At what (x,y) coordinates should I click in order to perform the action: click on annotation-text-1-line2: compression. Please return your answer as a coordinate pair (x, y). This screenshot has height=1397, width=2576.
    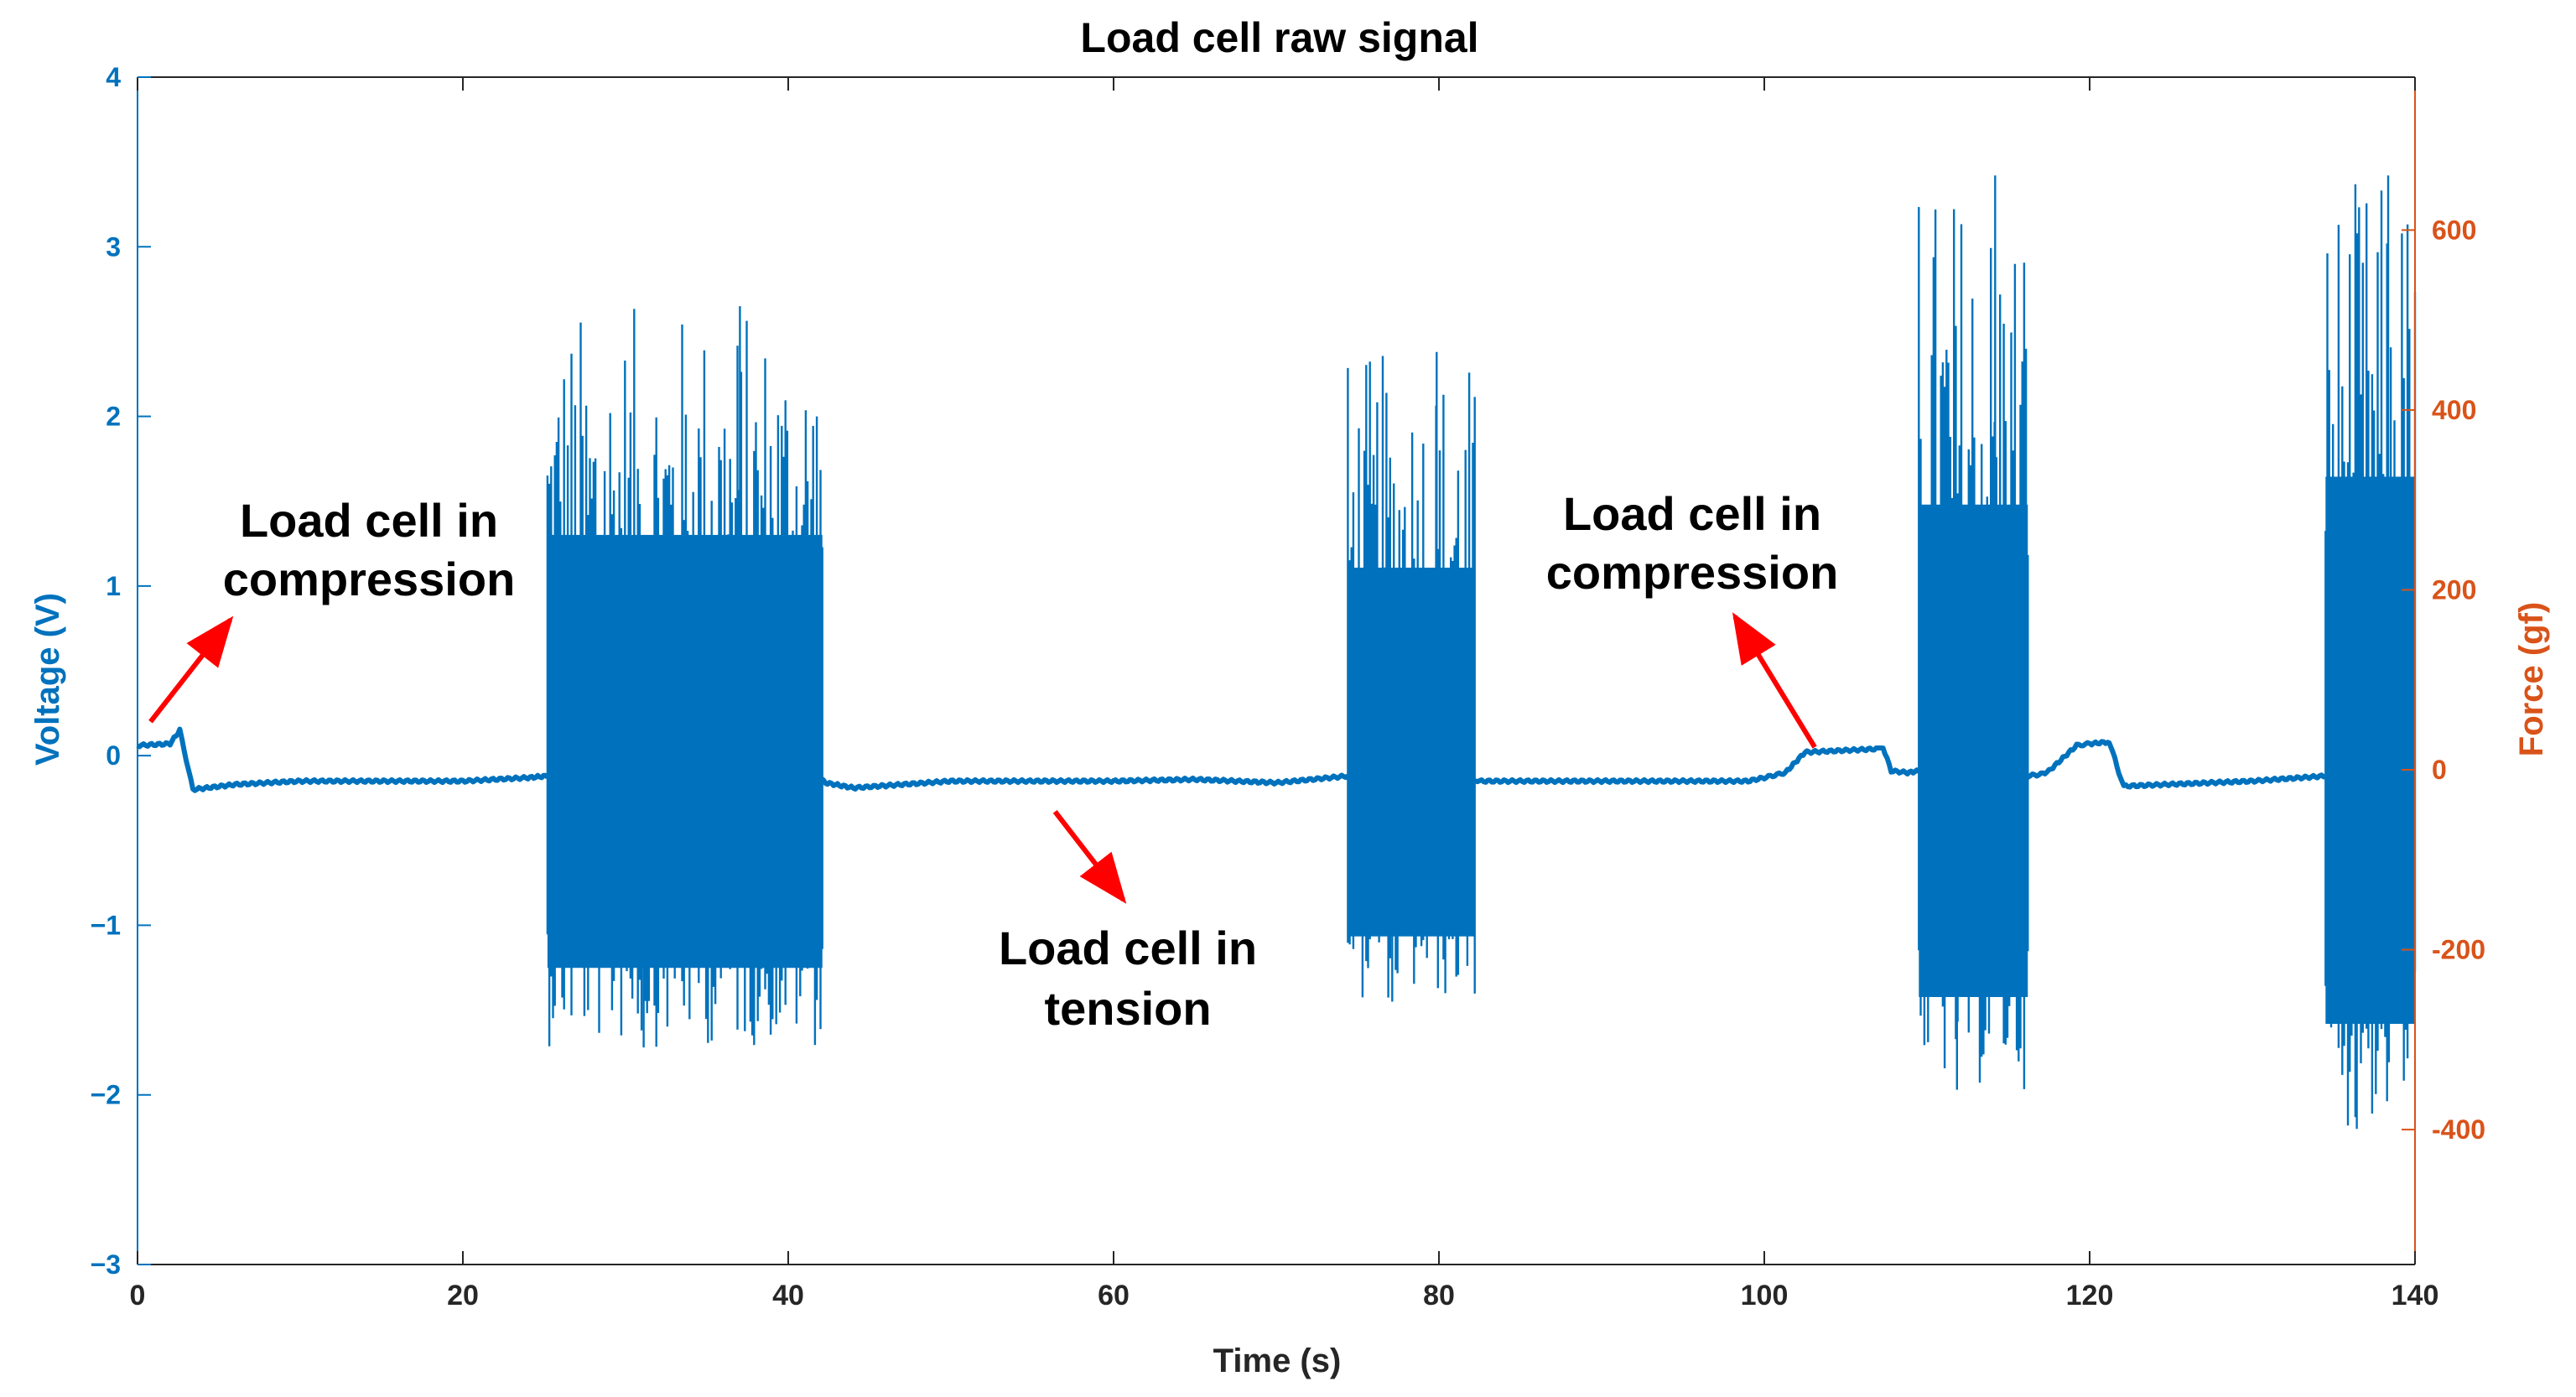
    Looking at the image, I should click on (369, 579).